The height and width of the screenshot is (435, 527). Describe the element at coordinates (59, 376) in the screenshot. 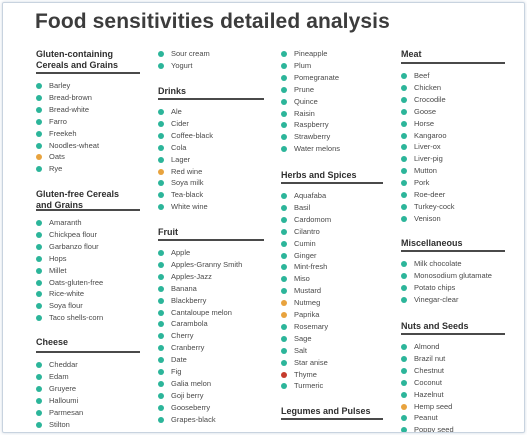

I see `food-item: Edam` at that location.